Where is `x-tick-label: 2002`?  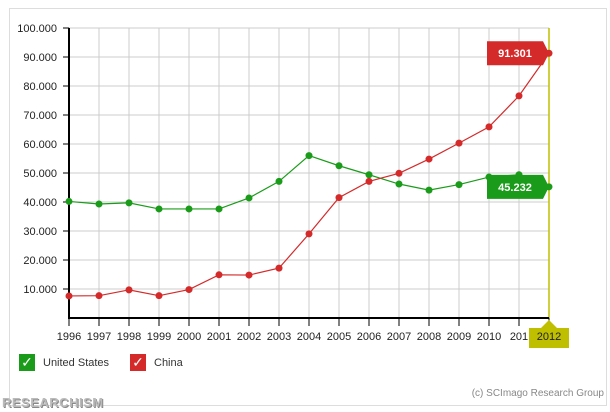
x-tick-label: 2002 is located at coordinates (249, 337).